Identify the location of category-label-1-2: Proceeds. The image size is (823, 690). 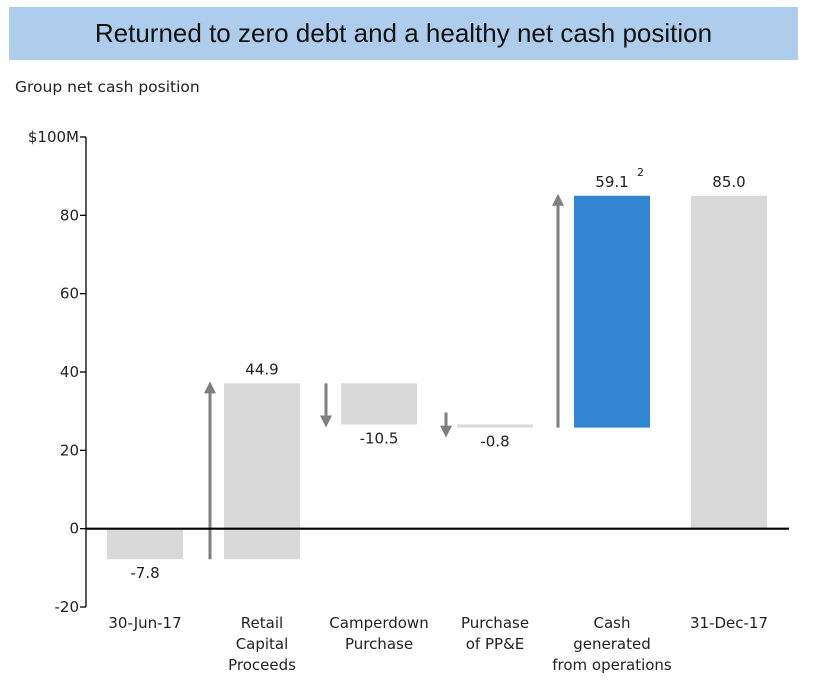
(262, 665).